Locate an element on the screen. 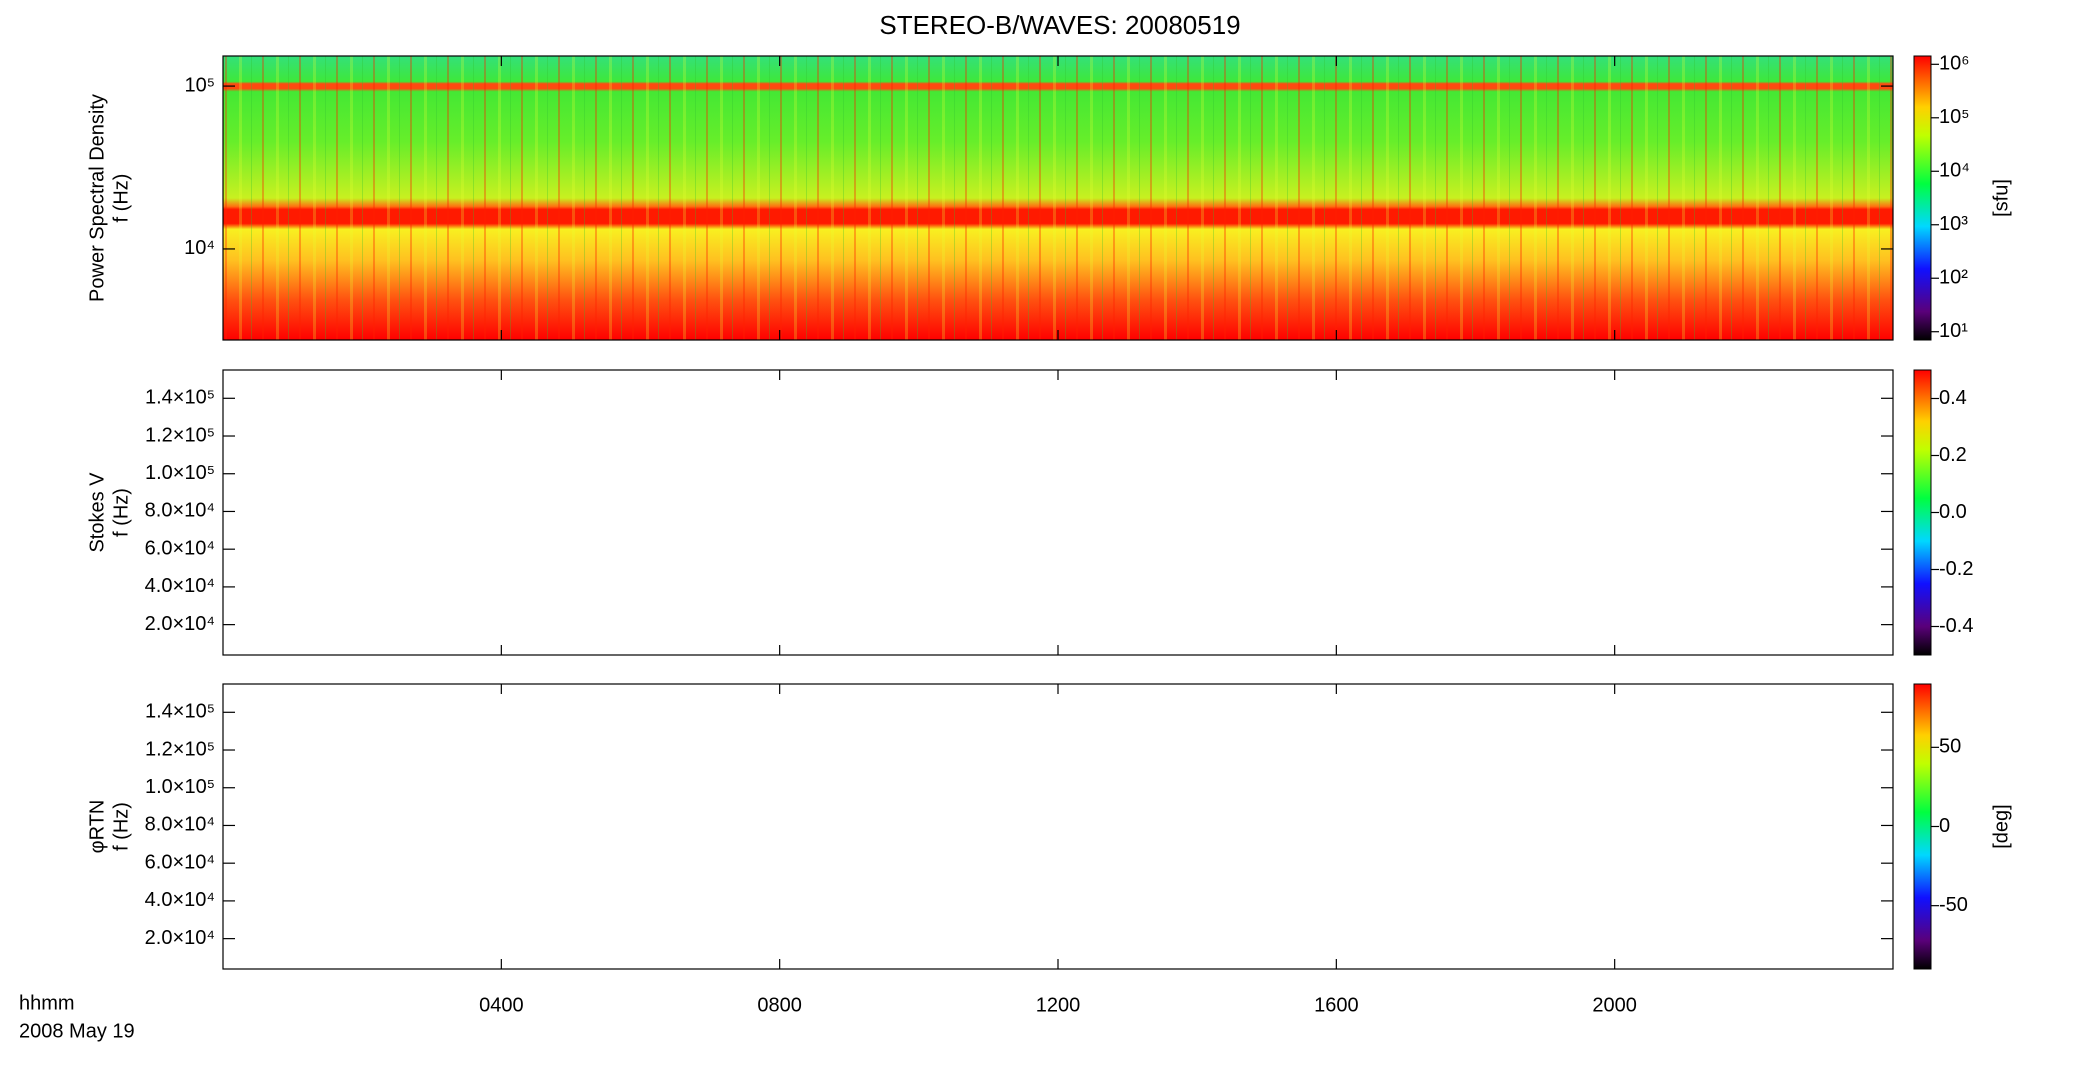  x-axis-label: 2008 May 19 is located at coordinates (77, 1031).